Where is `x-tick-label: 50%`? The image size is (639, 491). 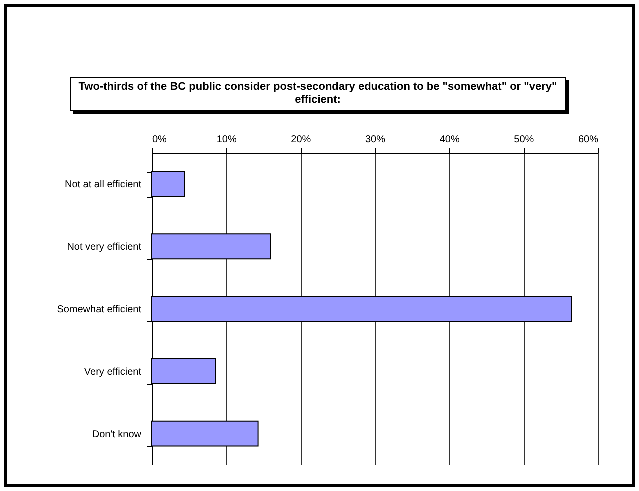
x-tick-label: 50% is located at coordinates (524, 140).